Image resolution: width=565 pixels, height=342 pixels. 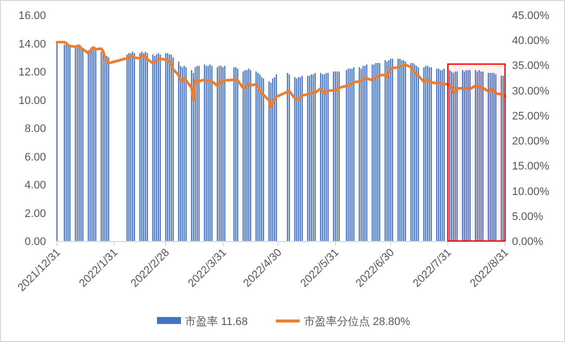 I want to click on y-tick-label: 16.00, so click(x=32, y=16).